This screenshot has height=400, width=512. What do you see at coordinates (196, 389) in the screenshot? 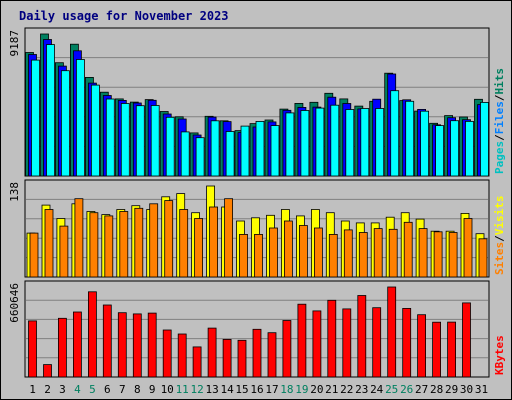
I see `x-tick-label-12: 12` at bounding box center [196, 389].